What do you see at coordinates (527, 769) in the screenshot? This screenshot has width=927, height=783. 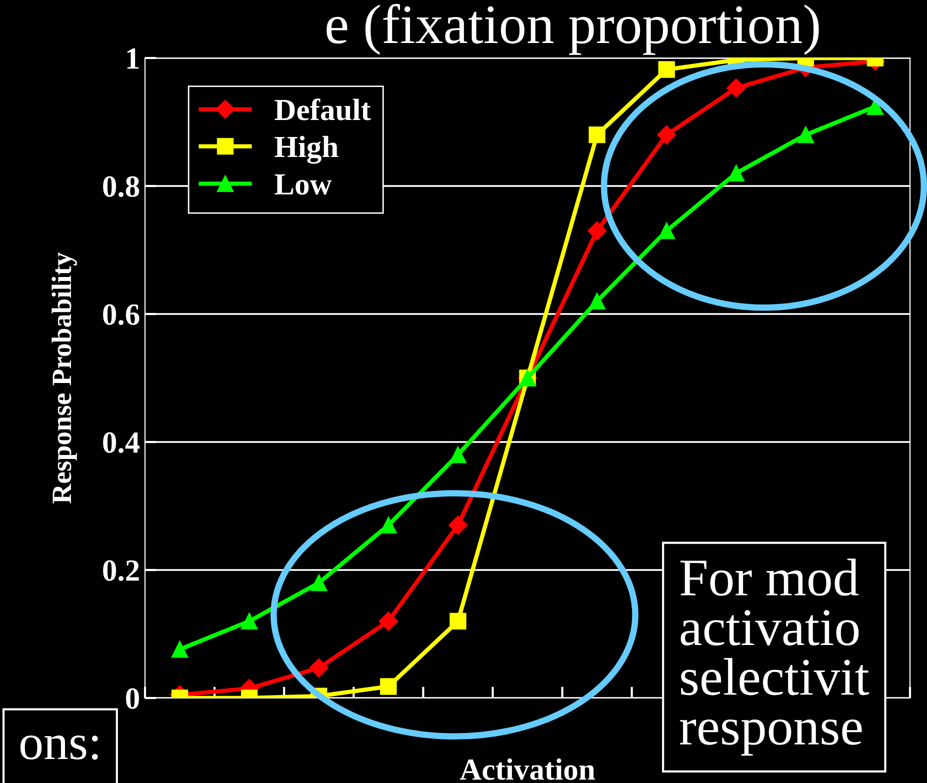 I see `x-axis-title: Activation` at bounding box center [527, 769].